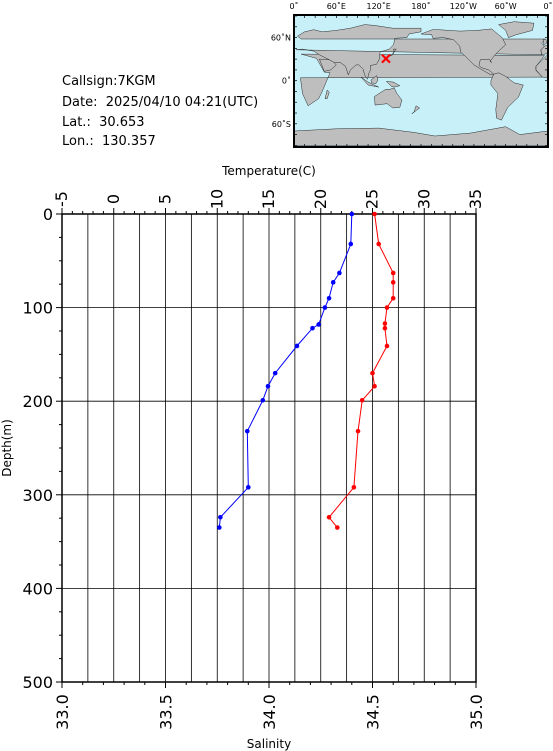  I want to click on depth-tick-labels: 0 100 200 300 400 500, so click(37, 448).